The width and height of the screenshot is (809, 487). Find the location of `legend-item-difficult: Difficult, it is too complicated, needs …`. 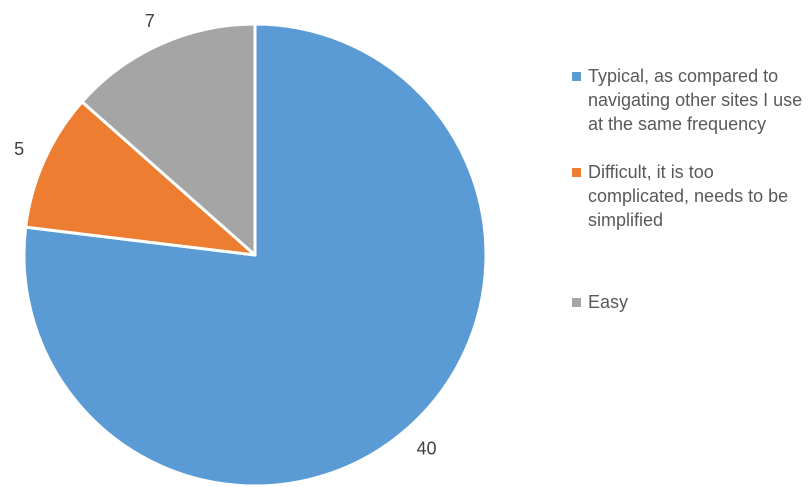

legend-item-difficult: Difficult, it is too complicated, needs … is located at coordinates (688, 196).